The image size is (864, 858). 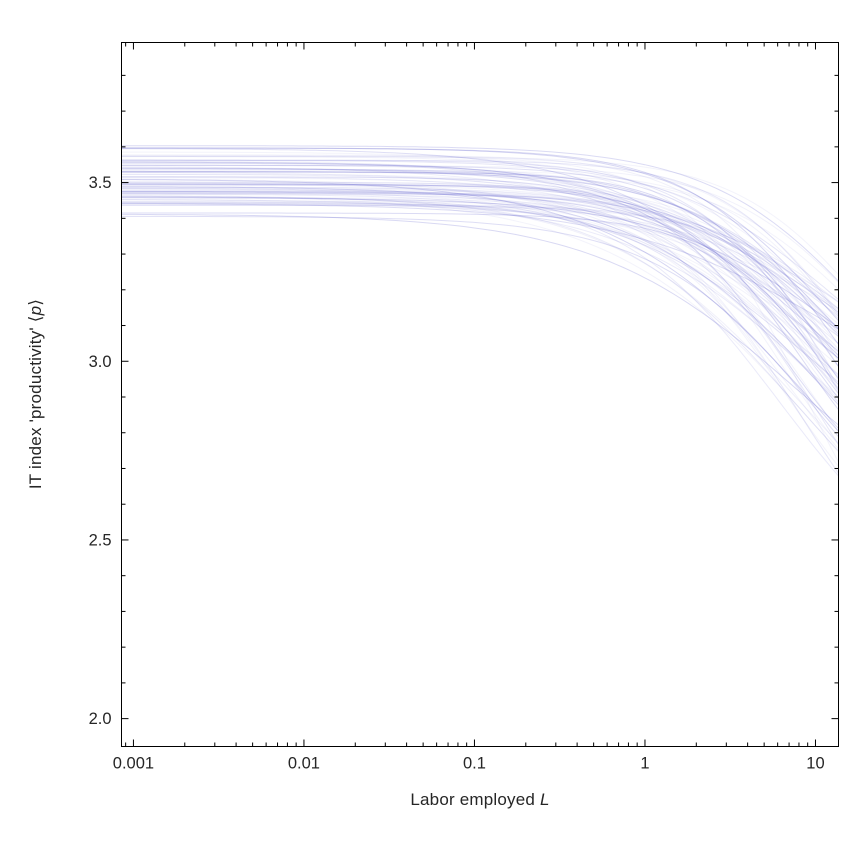 I want to click on x-tick-label: 10, so click(x=815, y=764).